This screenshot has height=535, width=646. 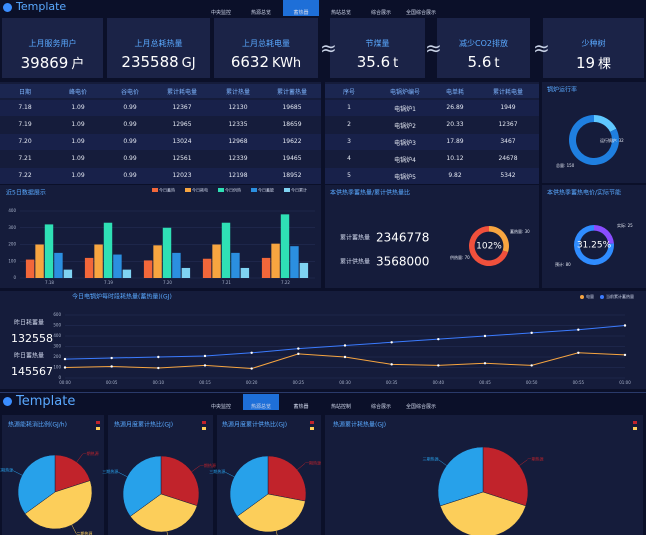 I want to click on kpi-unit: t, so click(x=396, y=63).